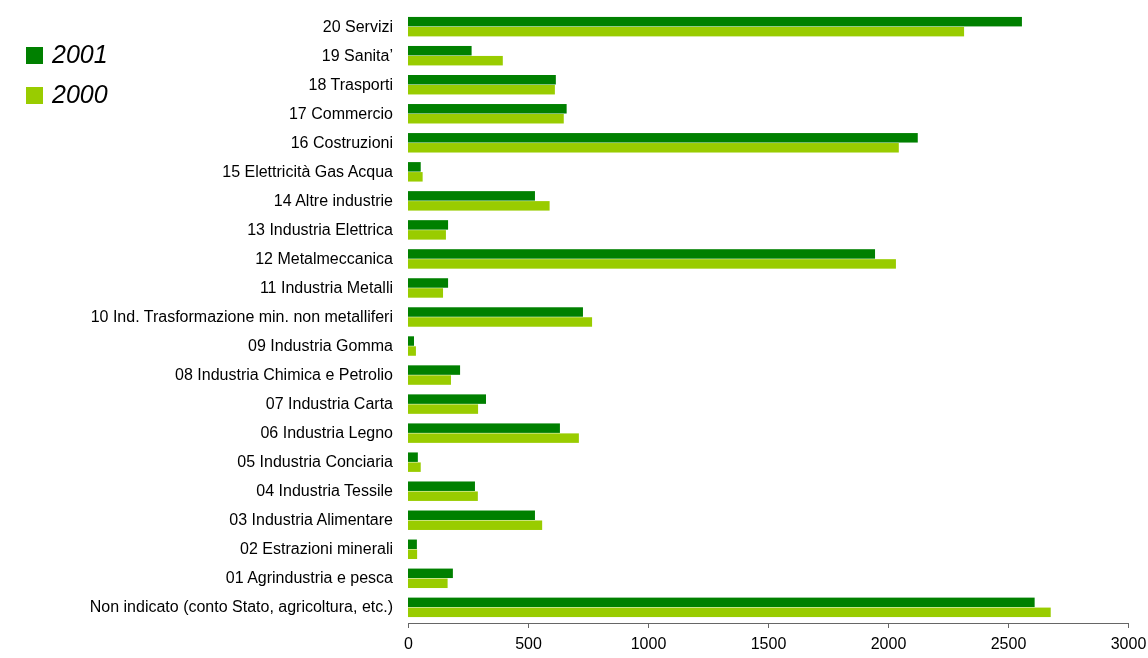  What do you see at coordinates (311, 520) in the screenshot?
I see `y-tick-label: 03 Industria Alimentare` at bounding box center [311, 520].